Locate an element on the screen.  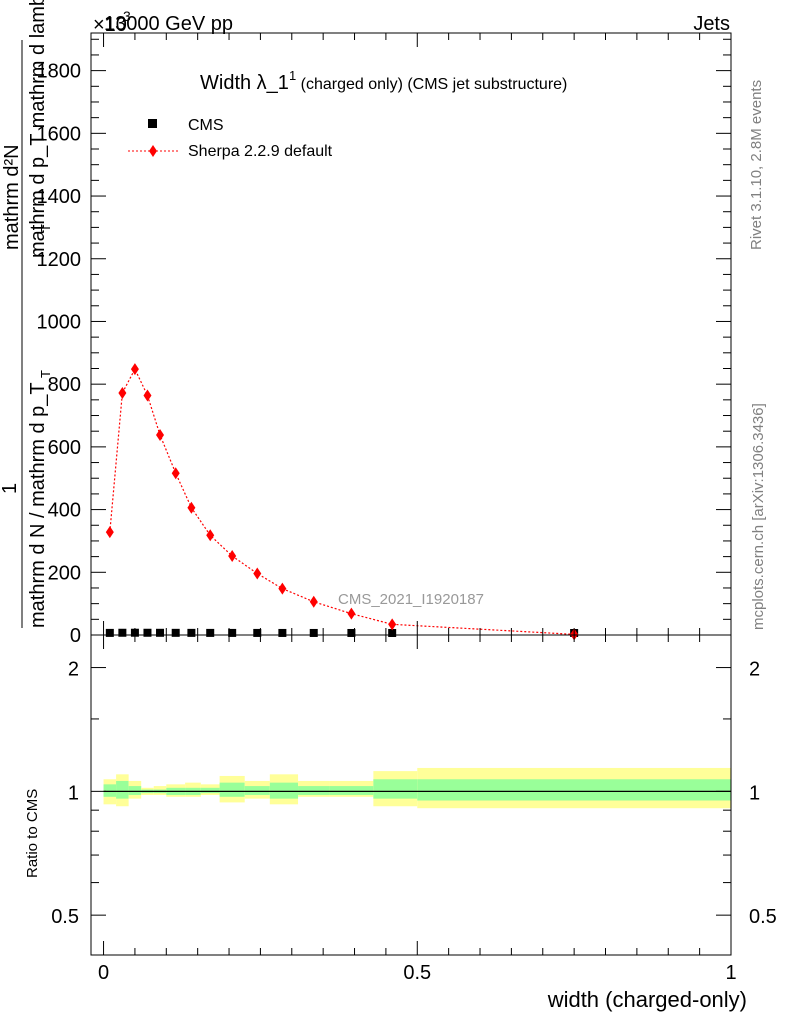
rivet-version-label: Rivet 3.1.10, 2.8M events is located at coordinates (756, 165).